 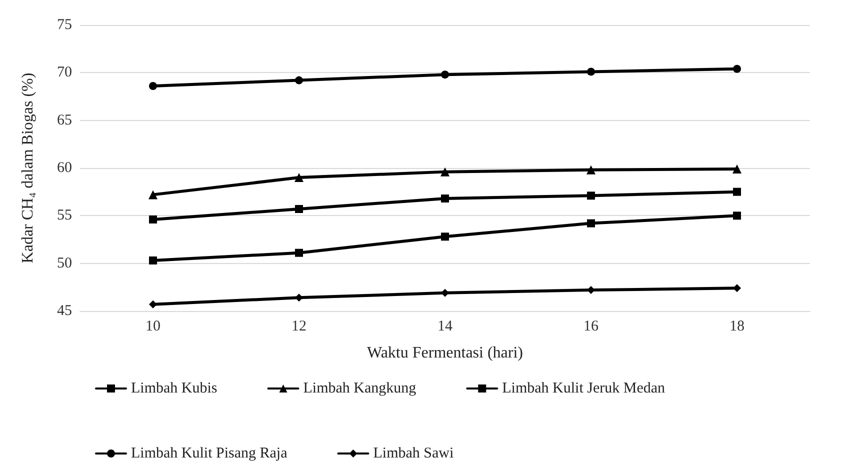 What do you see at coordinates (445, 326) in the screenshot?
I see `x-tick-label: 14` at bounding box center [445, 326].